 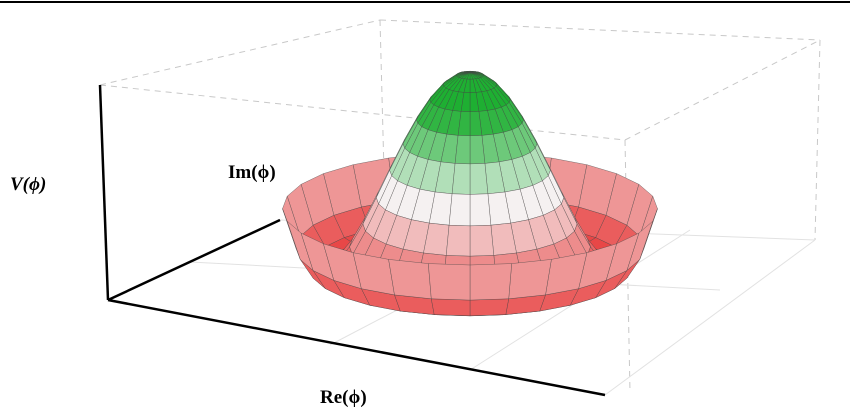 What do you see at coordinates (252, 172) in the screenshot?
I see `y-axis-label: Im(ϕ)` at bounding box center [252, 172].